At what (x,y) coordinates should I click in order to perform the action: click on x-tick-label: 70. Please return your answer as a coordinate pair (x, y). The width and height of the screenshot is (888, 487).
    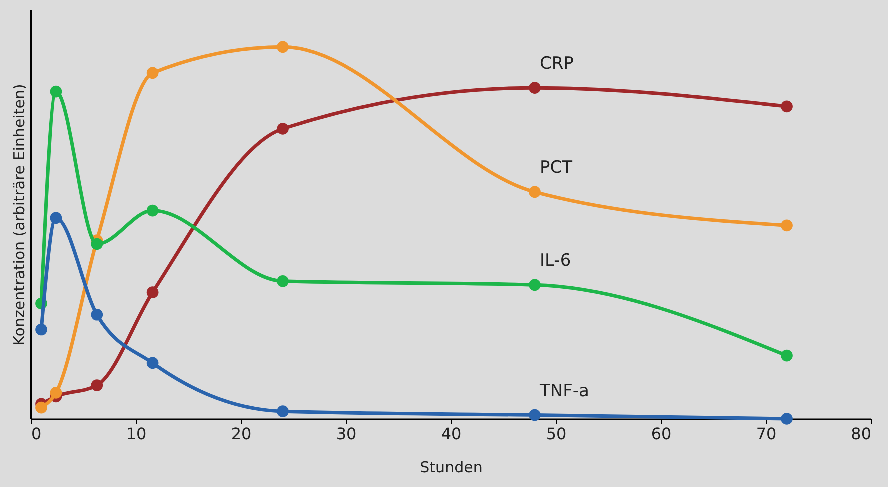
    Looking at the image, I should click on (766, 434).